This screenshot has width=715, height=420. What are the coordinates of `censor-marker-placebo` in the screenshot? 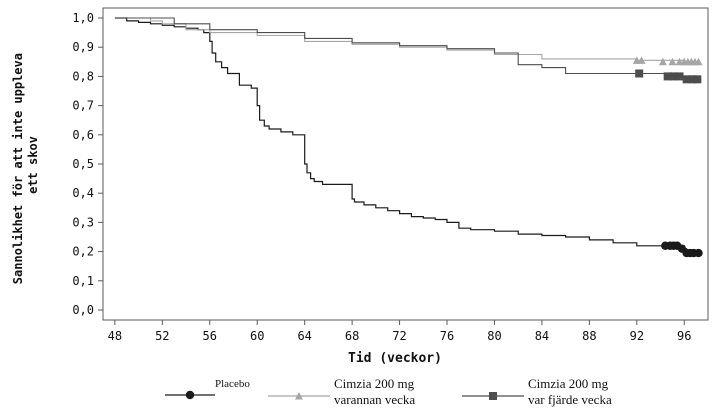 It's located at (698, 253).